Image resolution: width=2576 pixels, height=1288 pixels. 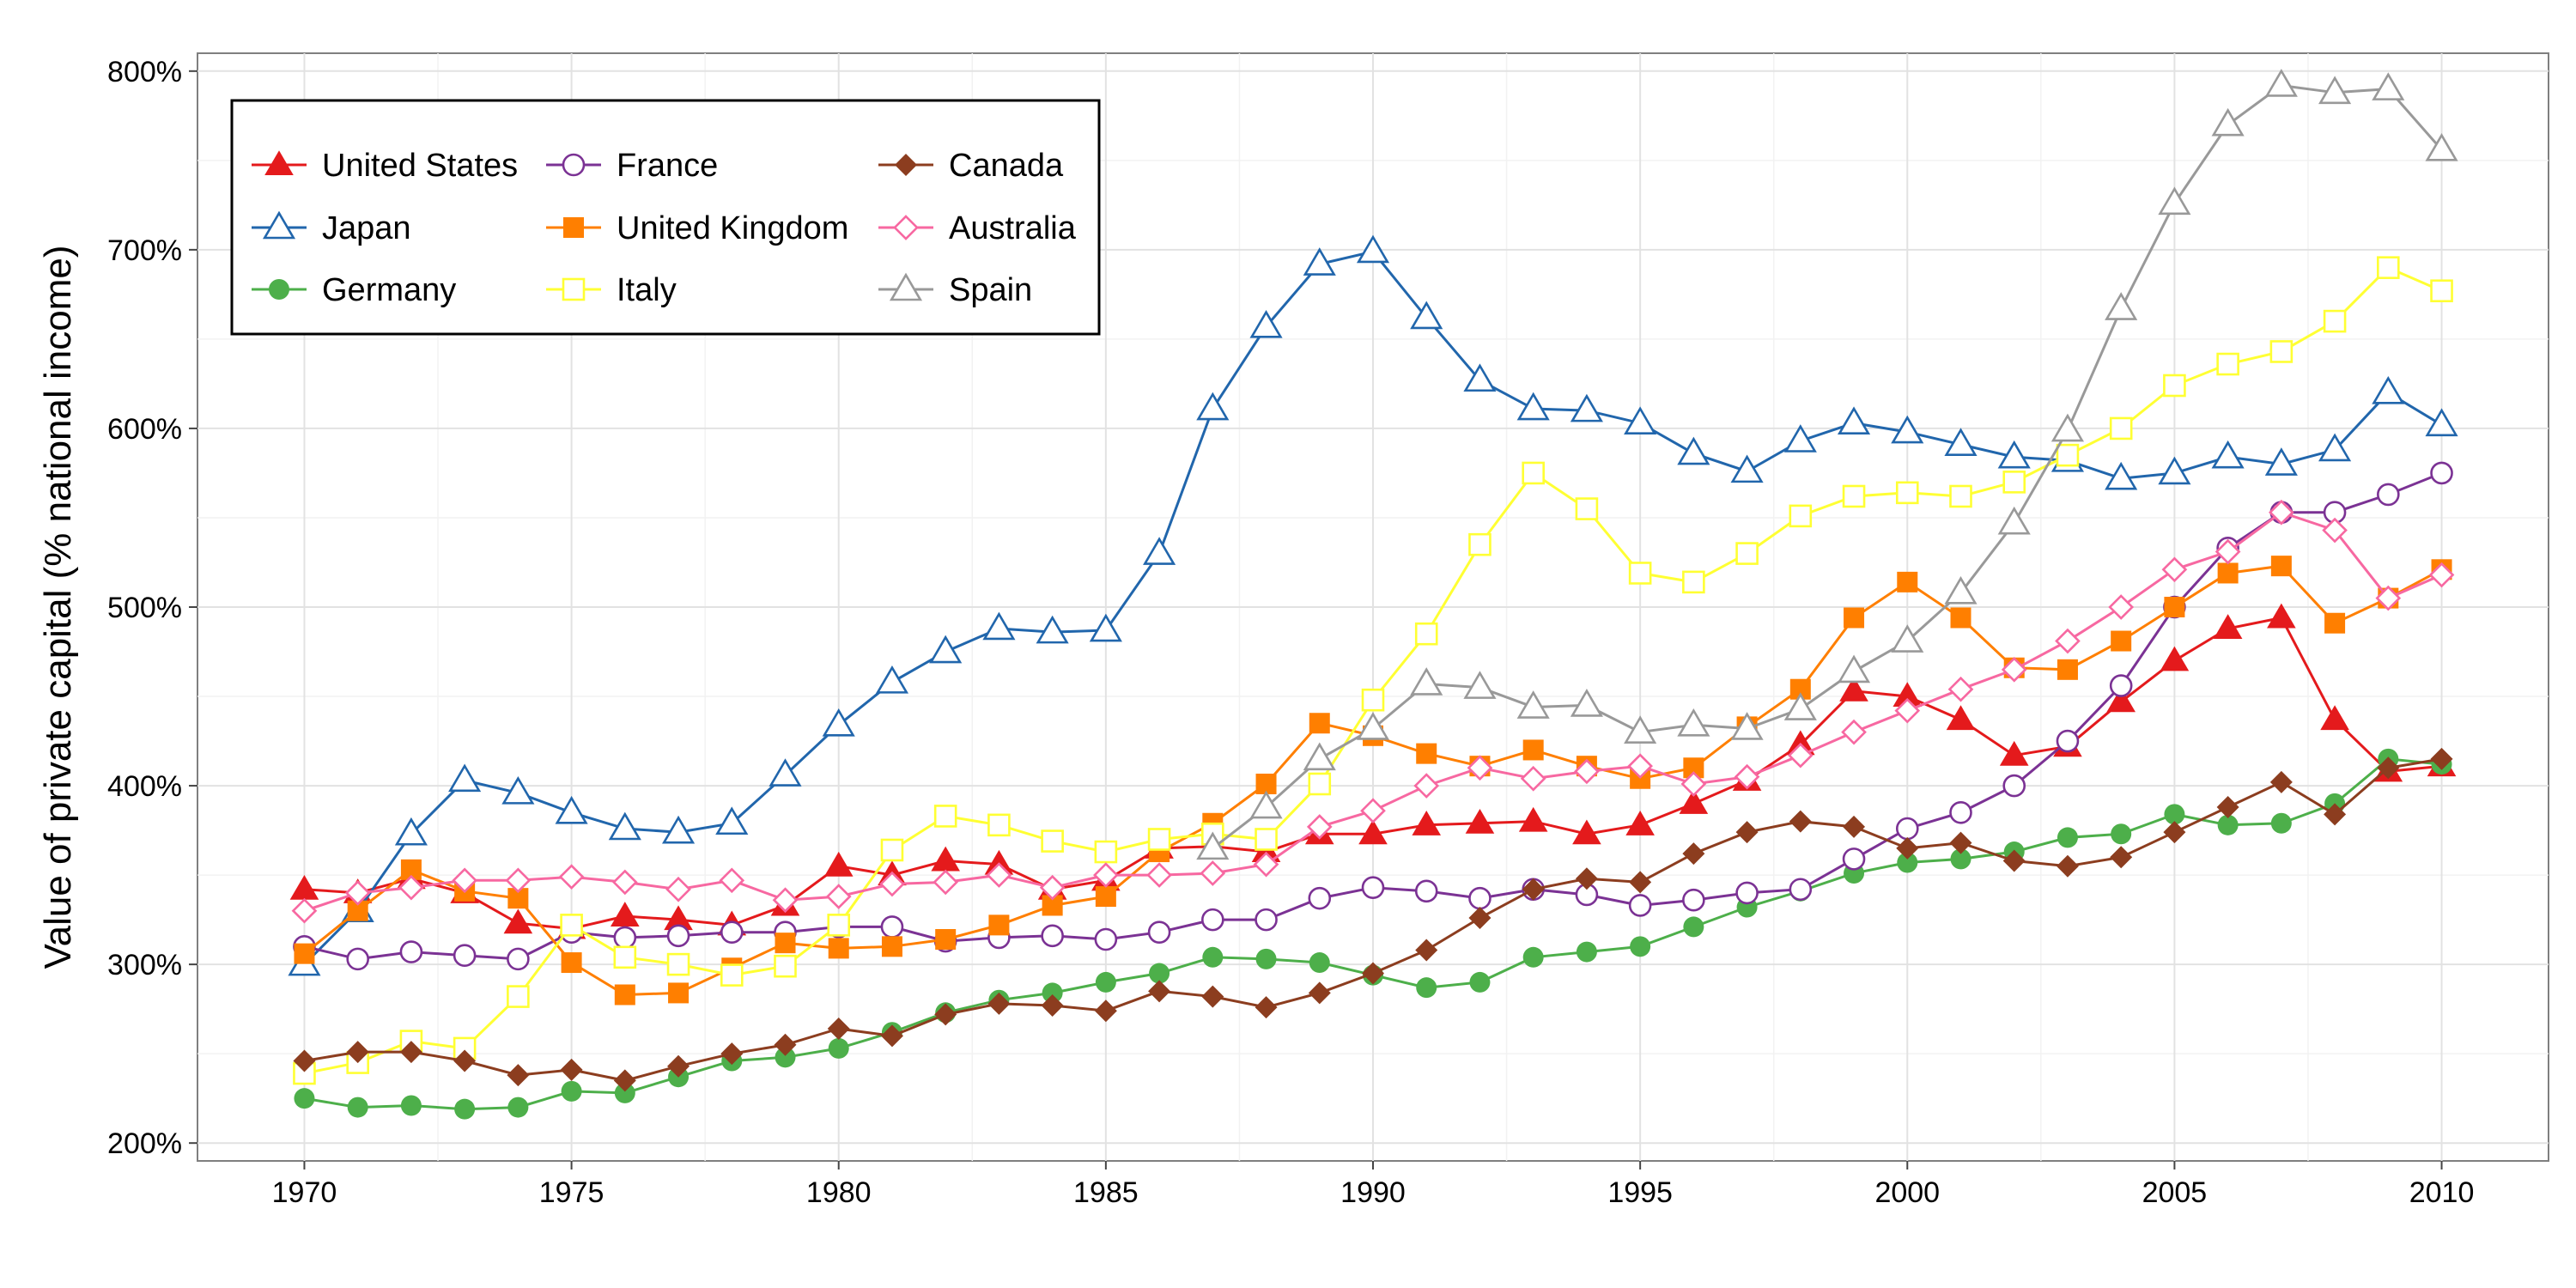 I want to click on y-tick-label: 600%, so click(x=144, y=430).